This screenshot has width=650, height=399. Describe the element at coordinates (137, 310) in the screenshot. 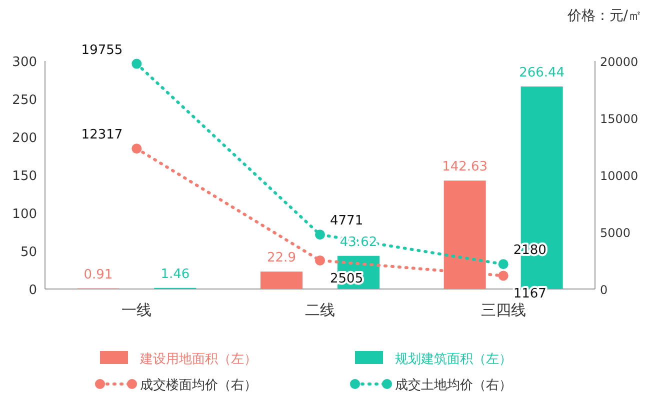

I see `x-tick-label: 一线` at that location.